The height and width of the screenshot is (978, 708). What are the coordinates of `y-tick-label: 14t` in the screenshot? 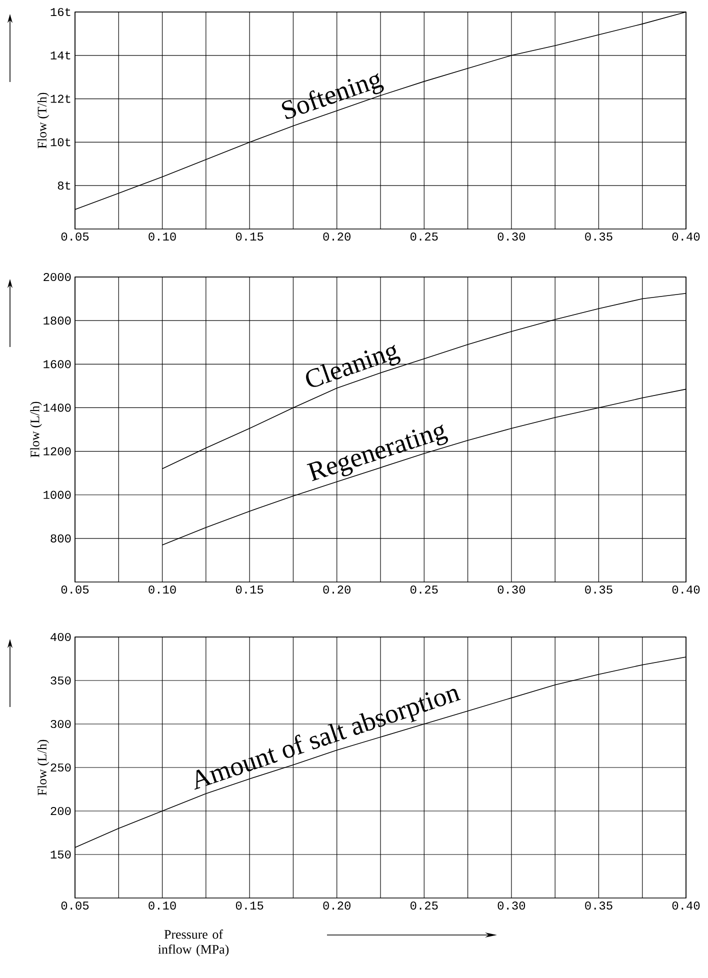 It's located at (60, 55).